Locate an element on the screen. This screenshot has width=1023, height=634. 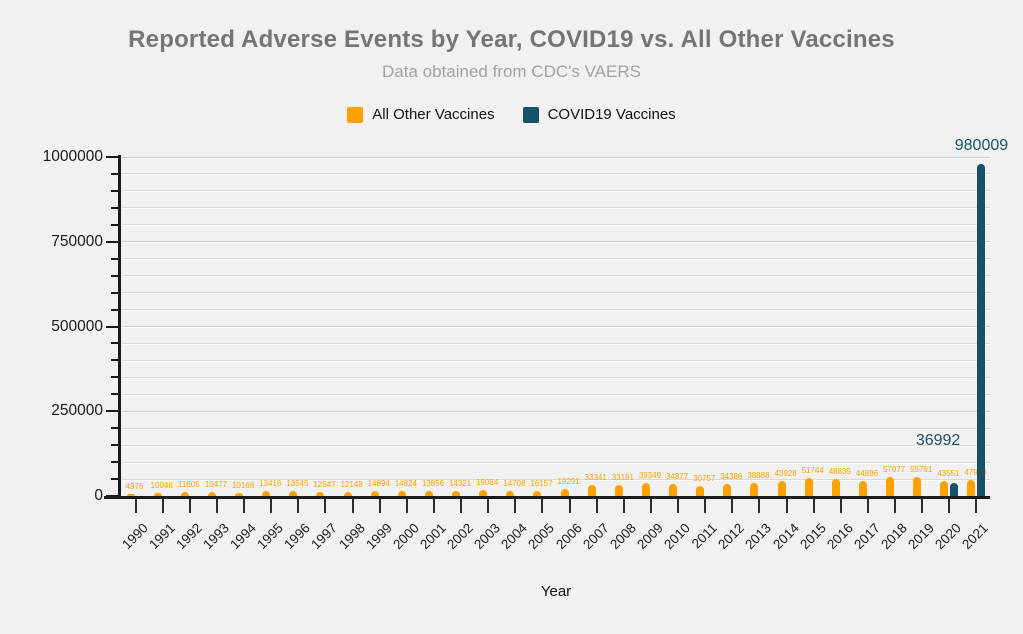
x-axis-year-label: 2018 is located at coordinates (894, 536).